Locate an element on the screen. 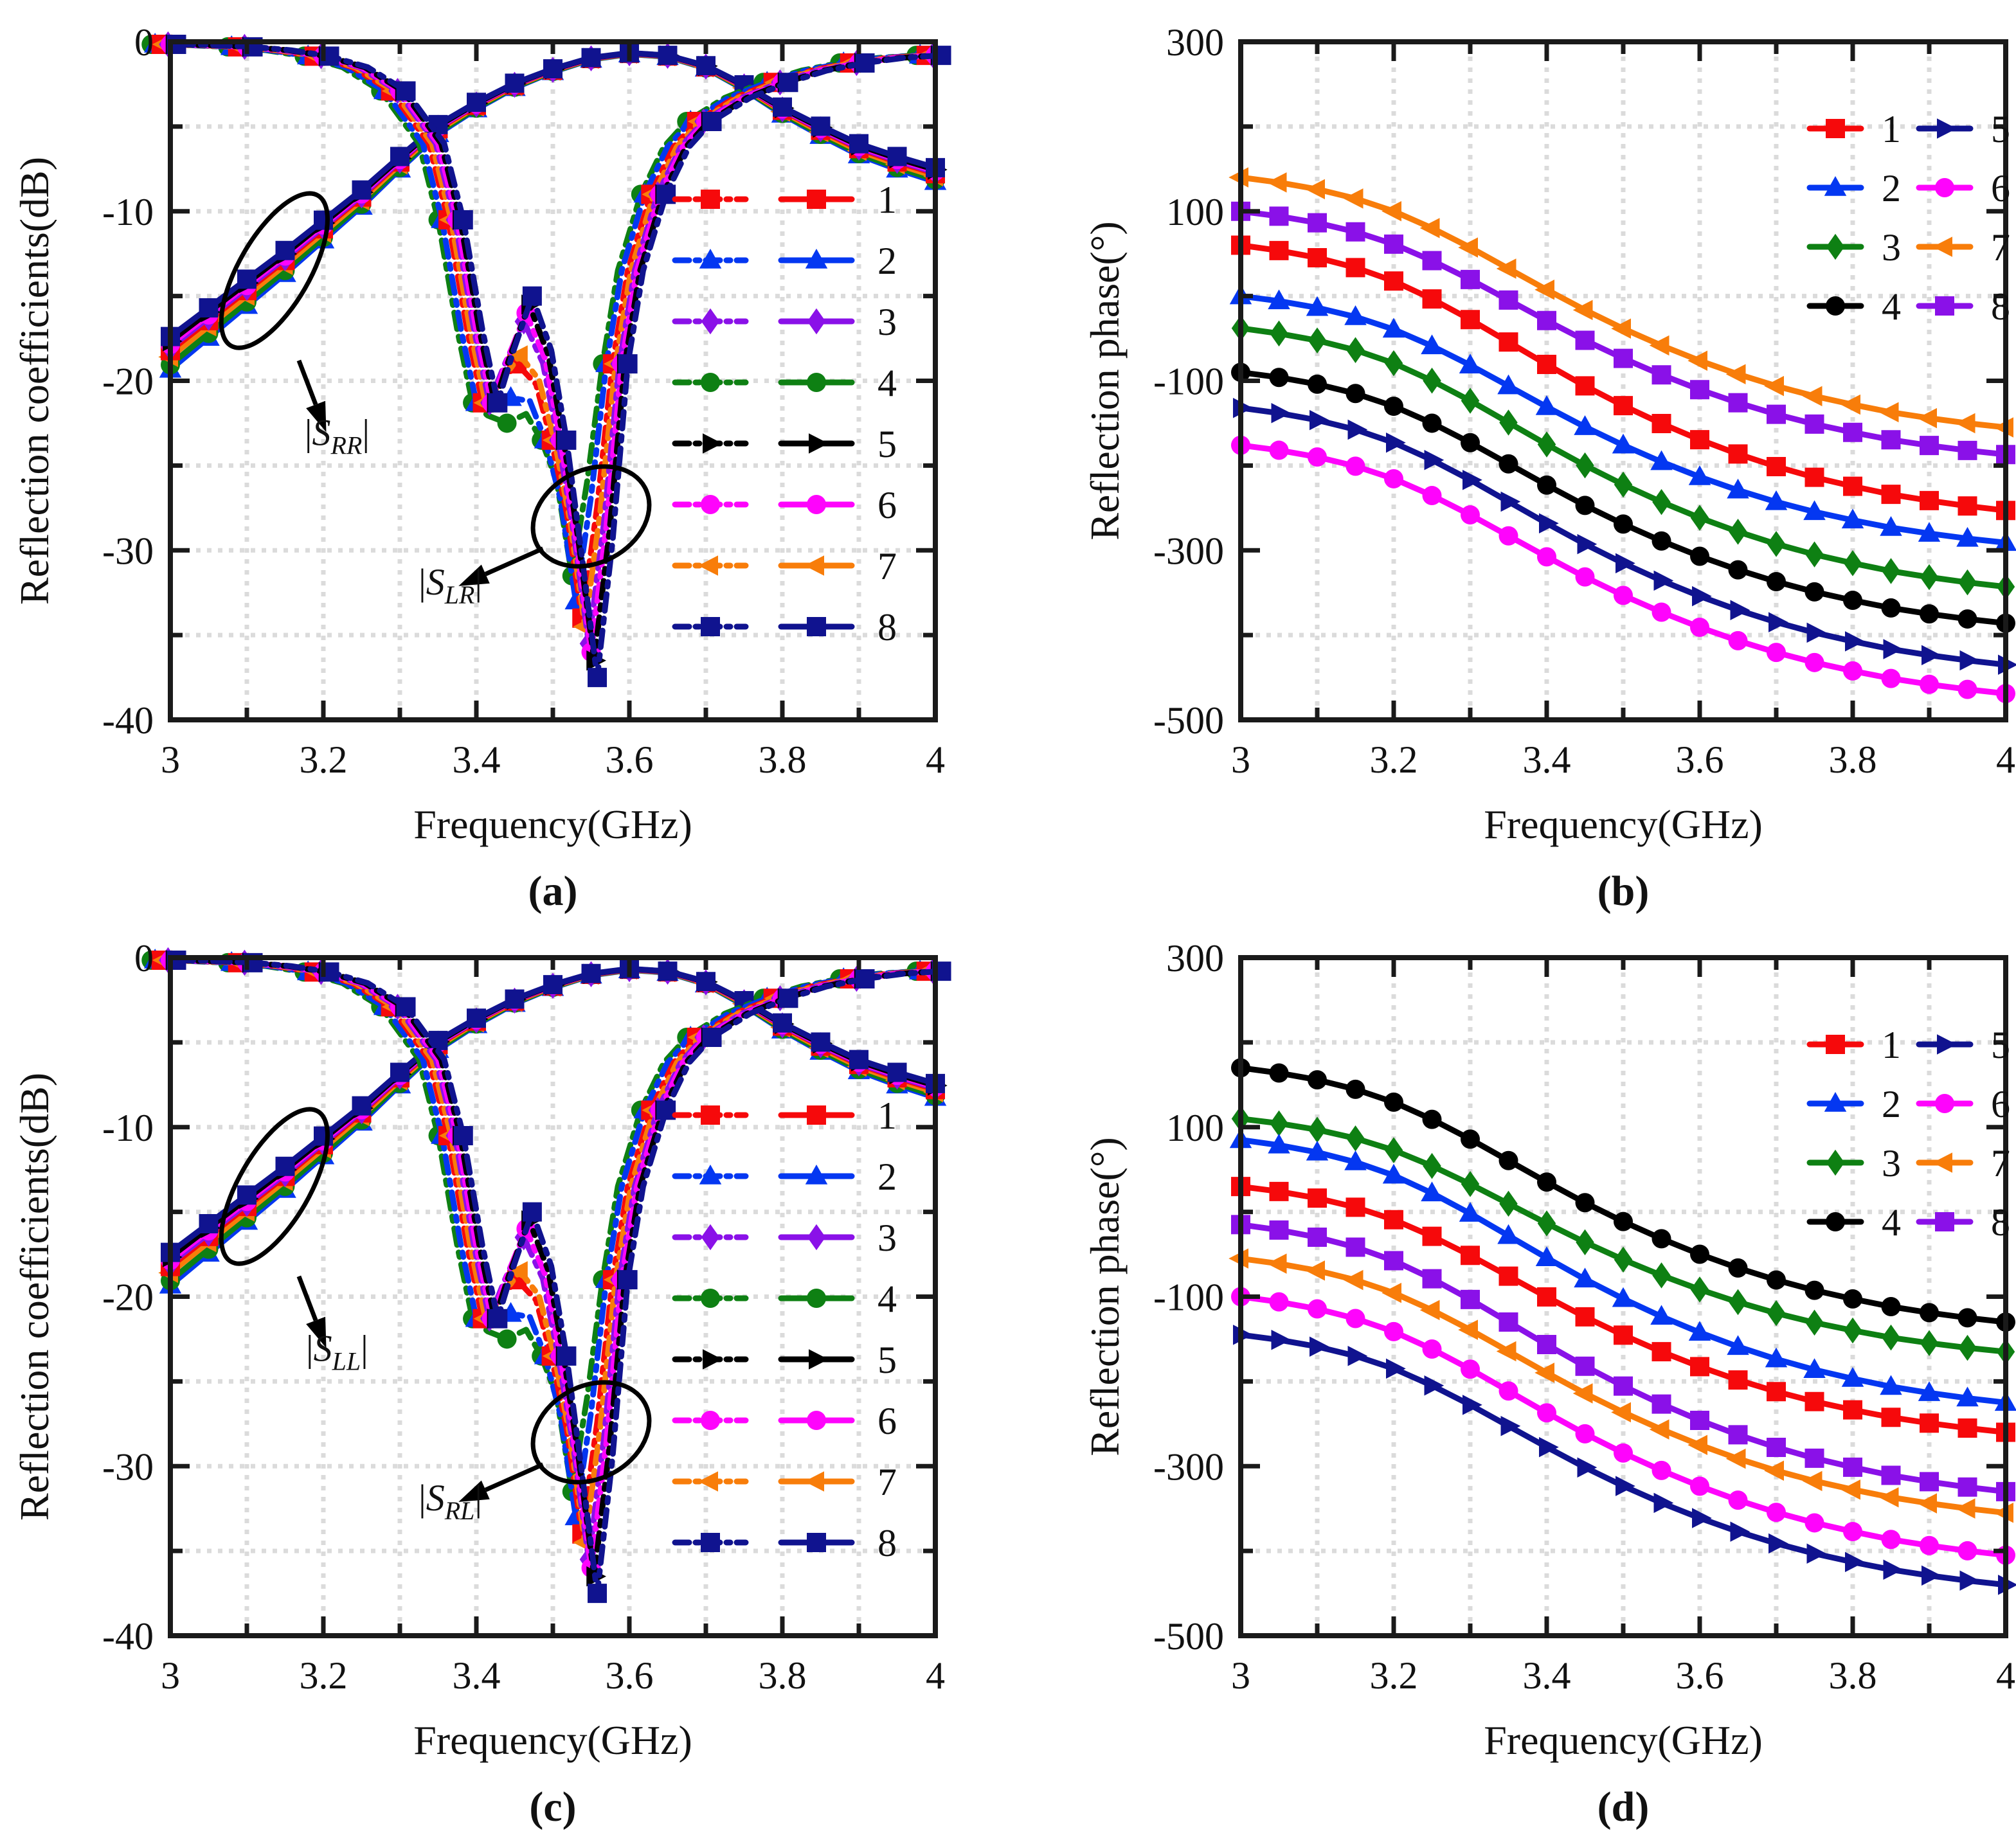 This screenshot has height=1833, width=2016. x-tick-label: 3.2 is located at coordinates (324, 1675).